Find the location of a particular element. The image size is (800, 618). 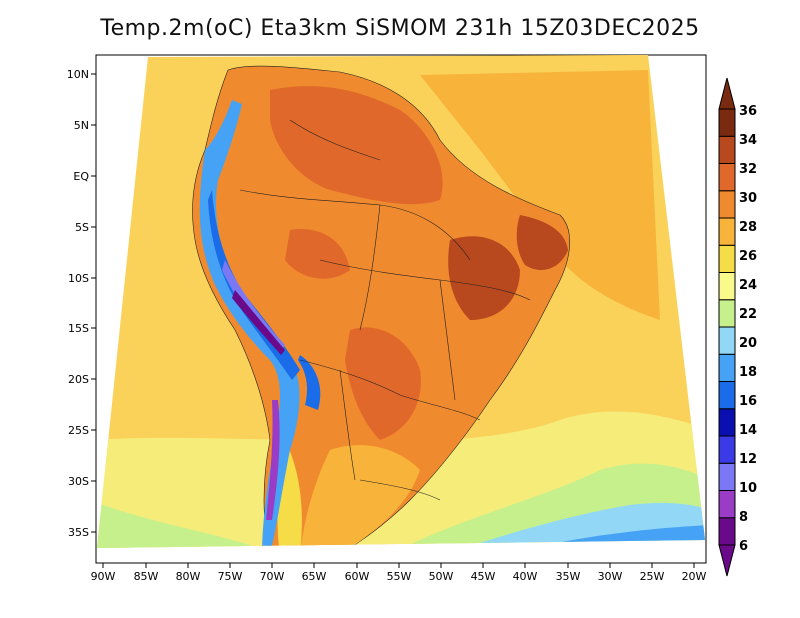

colorbar-label: 8 is located at coordinates (743, 517).